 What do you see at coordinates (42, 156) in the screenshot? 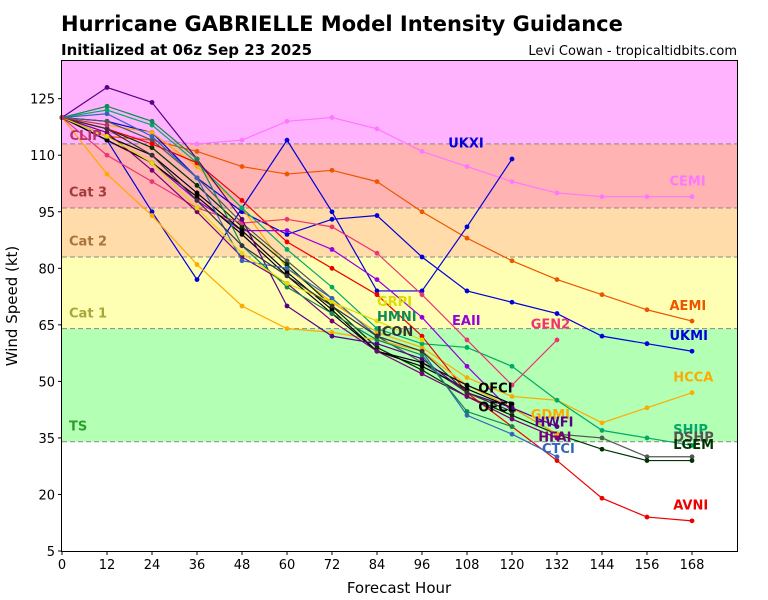
I see `y-tick-label: 110` at bounding box center [42, 156].